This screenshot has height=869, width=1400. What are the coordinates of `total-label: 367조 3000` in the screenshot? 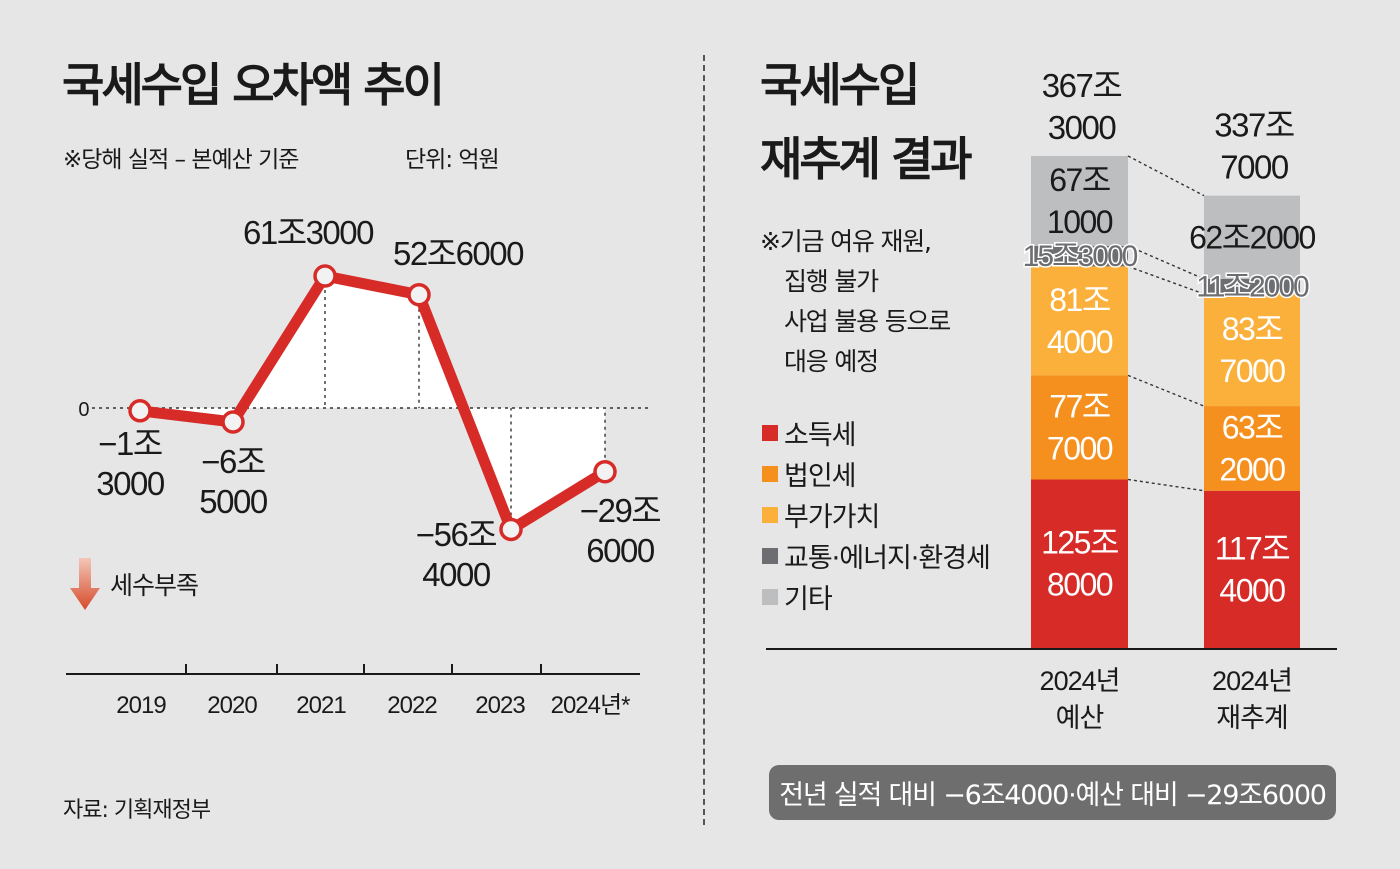 It's located at (1082, 106).